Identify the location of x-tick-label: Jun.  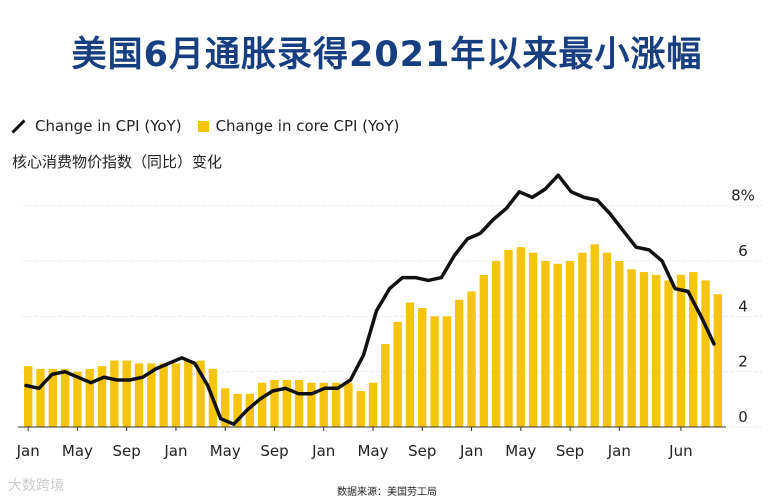
(680, 451).